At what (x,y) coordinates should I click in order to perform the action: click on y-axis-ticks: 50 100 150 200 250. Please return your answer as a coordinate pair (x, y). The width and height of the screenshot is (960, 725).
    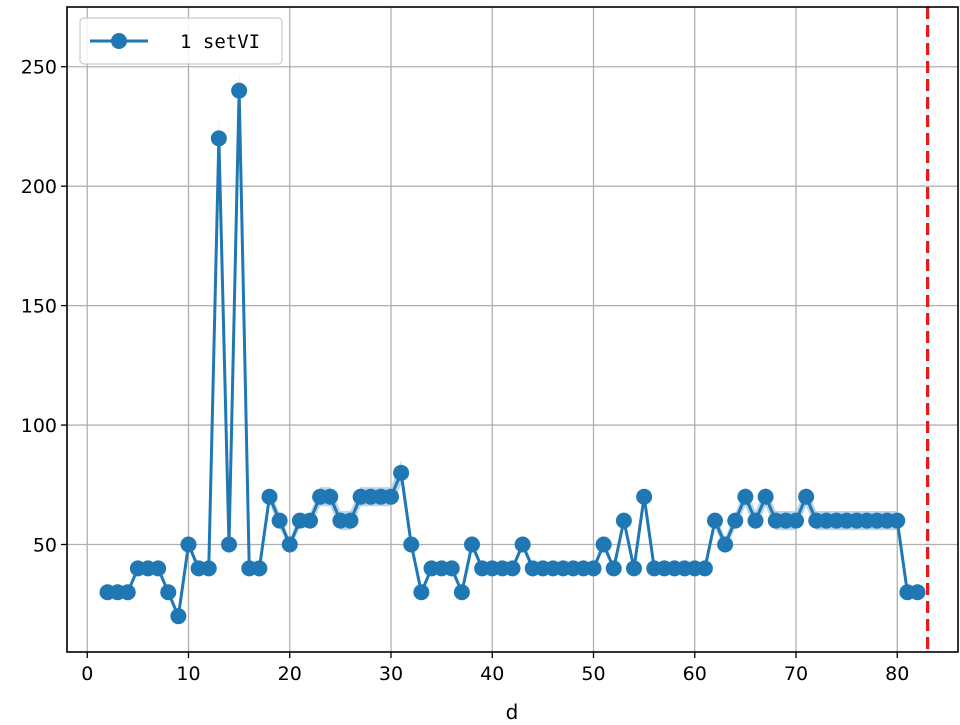
    Looking at the image, I should click on (44, 307).